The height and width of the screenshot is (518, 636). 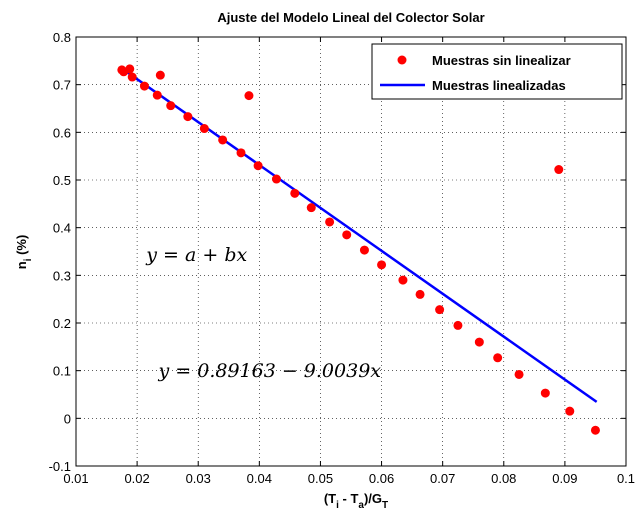 I want to click on x-axis-label-sub: T, so click(x=385, y=505).